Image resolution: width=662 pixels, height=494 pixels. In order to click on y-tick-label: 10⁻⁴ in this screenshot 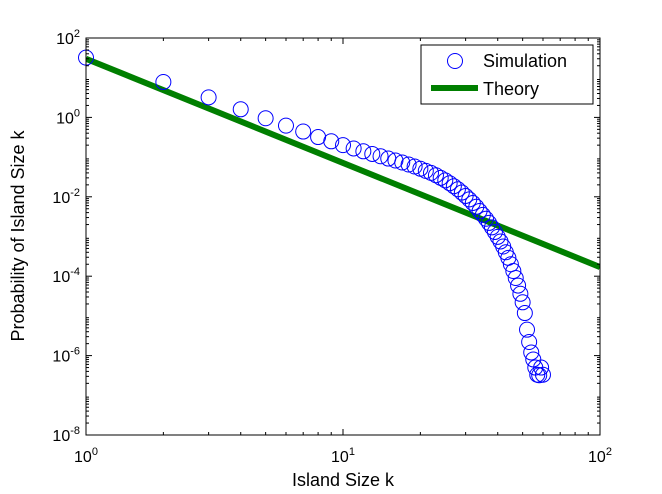, I will do `click(66, 276)`.